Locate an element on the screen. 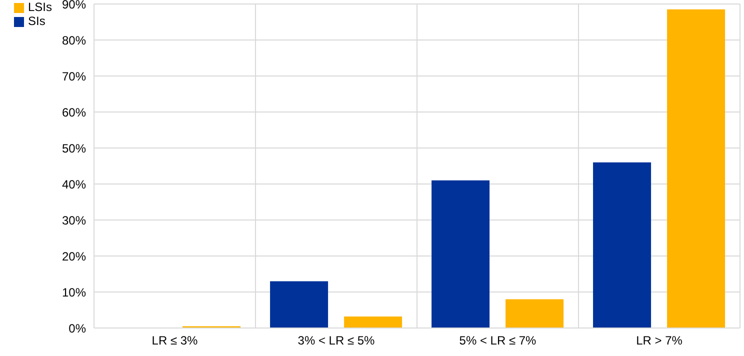 The image size is (744, 356). y-tick-label: 10% is located at coordinates (74, 292).